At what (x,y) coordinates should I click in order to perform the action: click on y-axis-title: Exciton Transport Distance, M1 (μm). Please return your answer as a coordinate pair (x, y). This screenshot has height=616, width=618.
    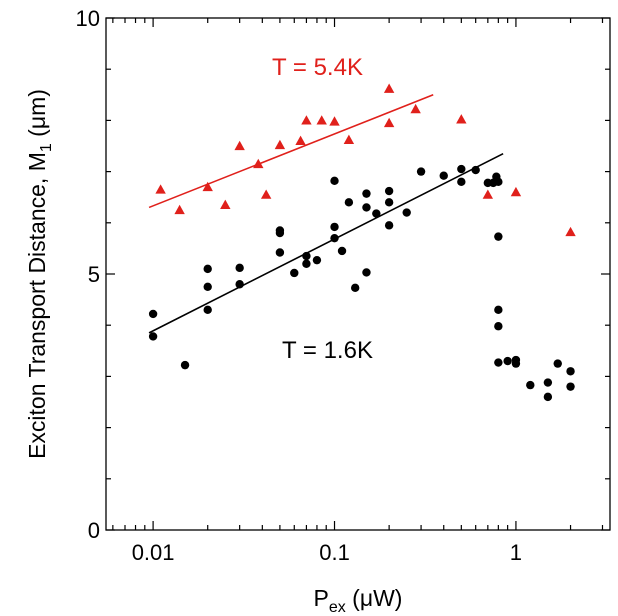
    Looking at the image, I should click on (39, 274).